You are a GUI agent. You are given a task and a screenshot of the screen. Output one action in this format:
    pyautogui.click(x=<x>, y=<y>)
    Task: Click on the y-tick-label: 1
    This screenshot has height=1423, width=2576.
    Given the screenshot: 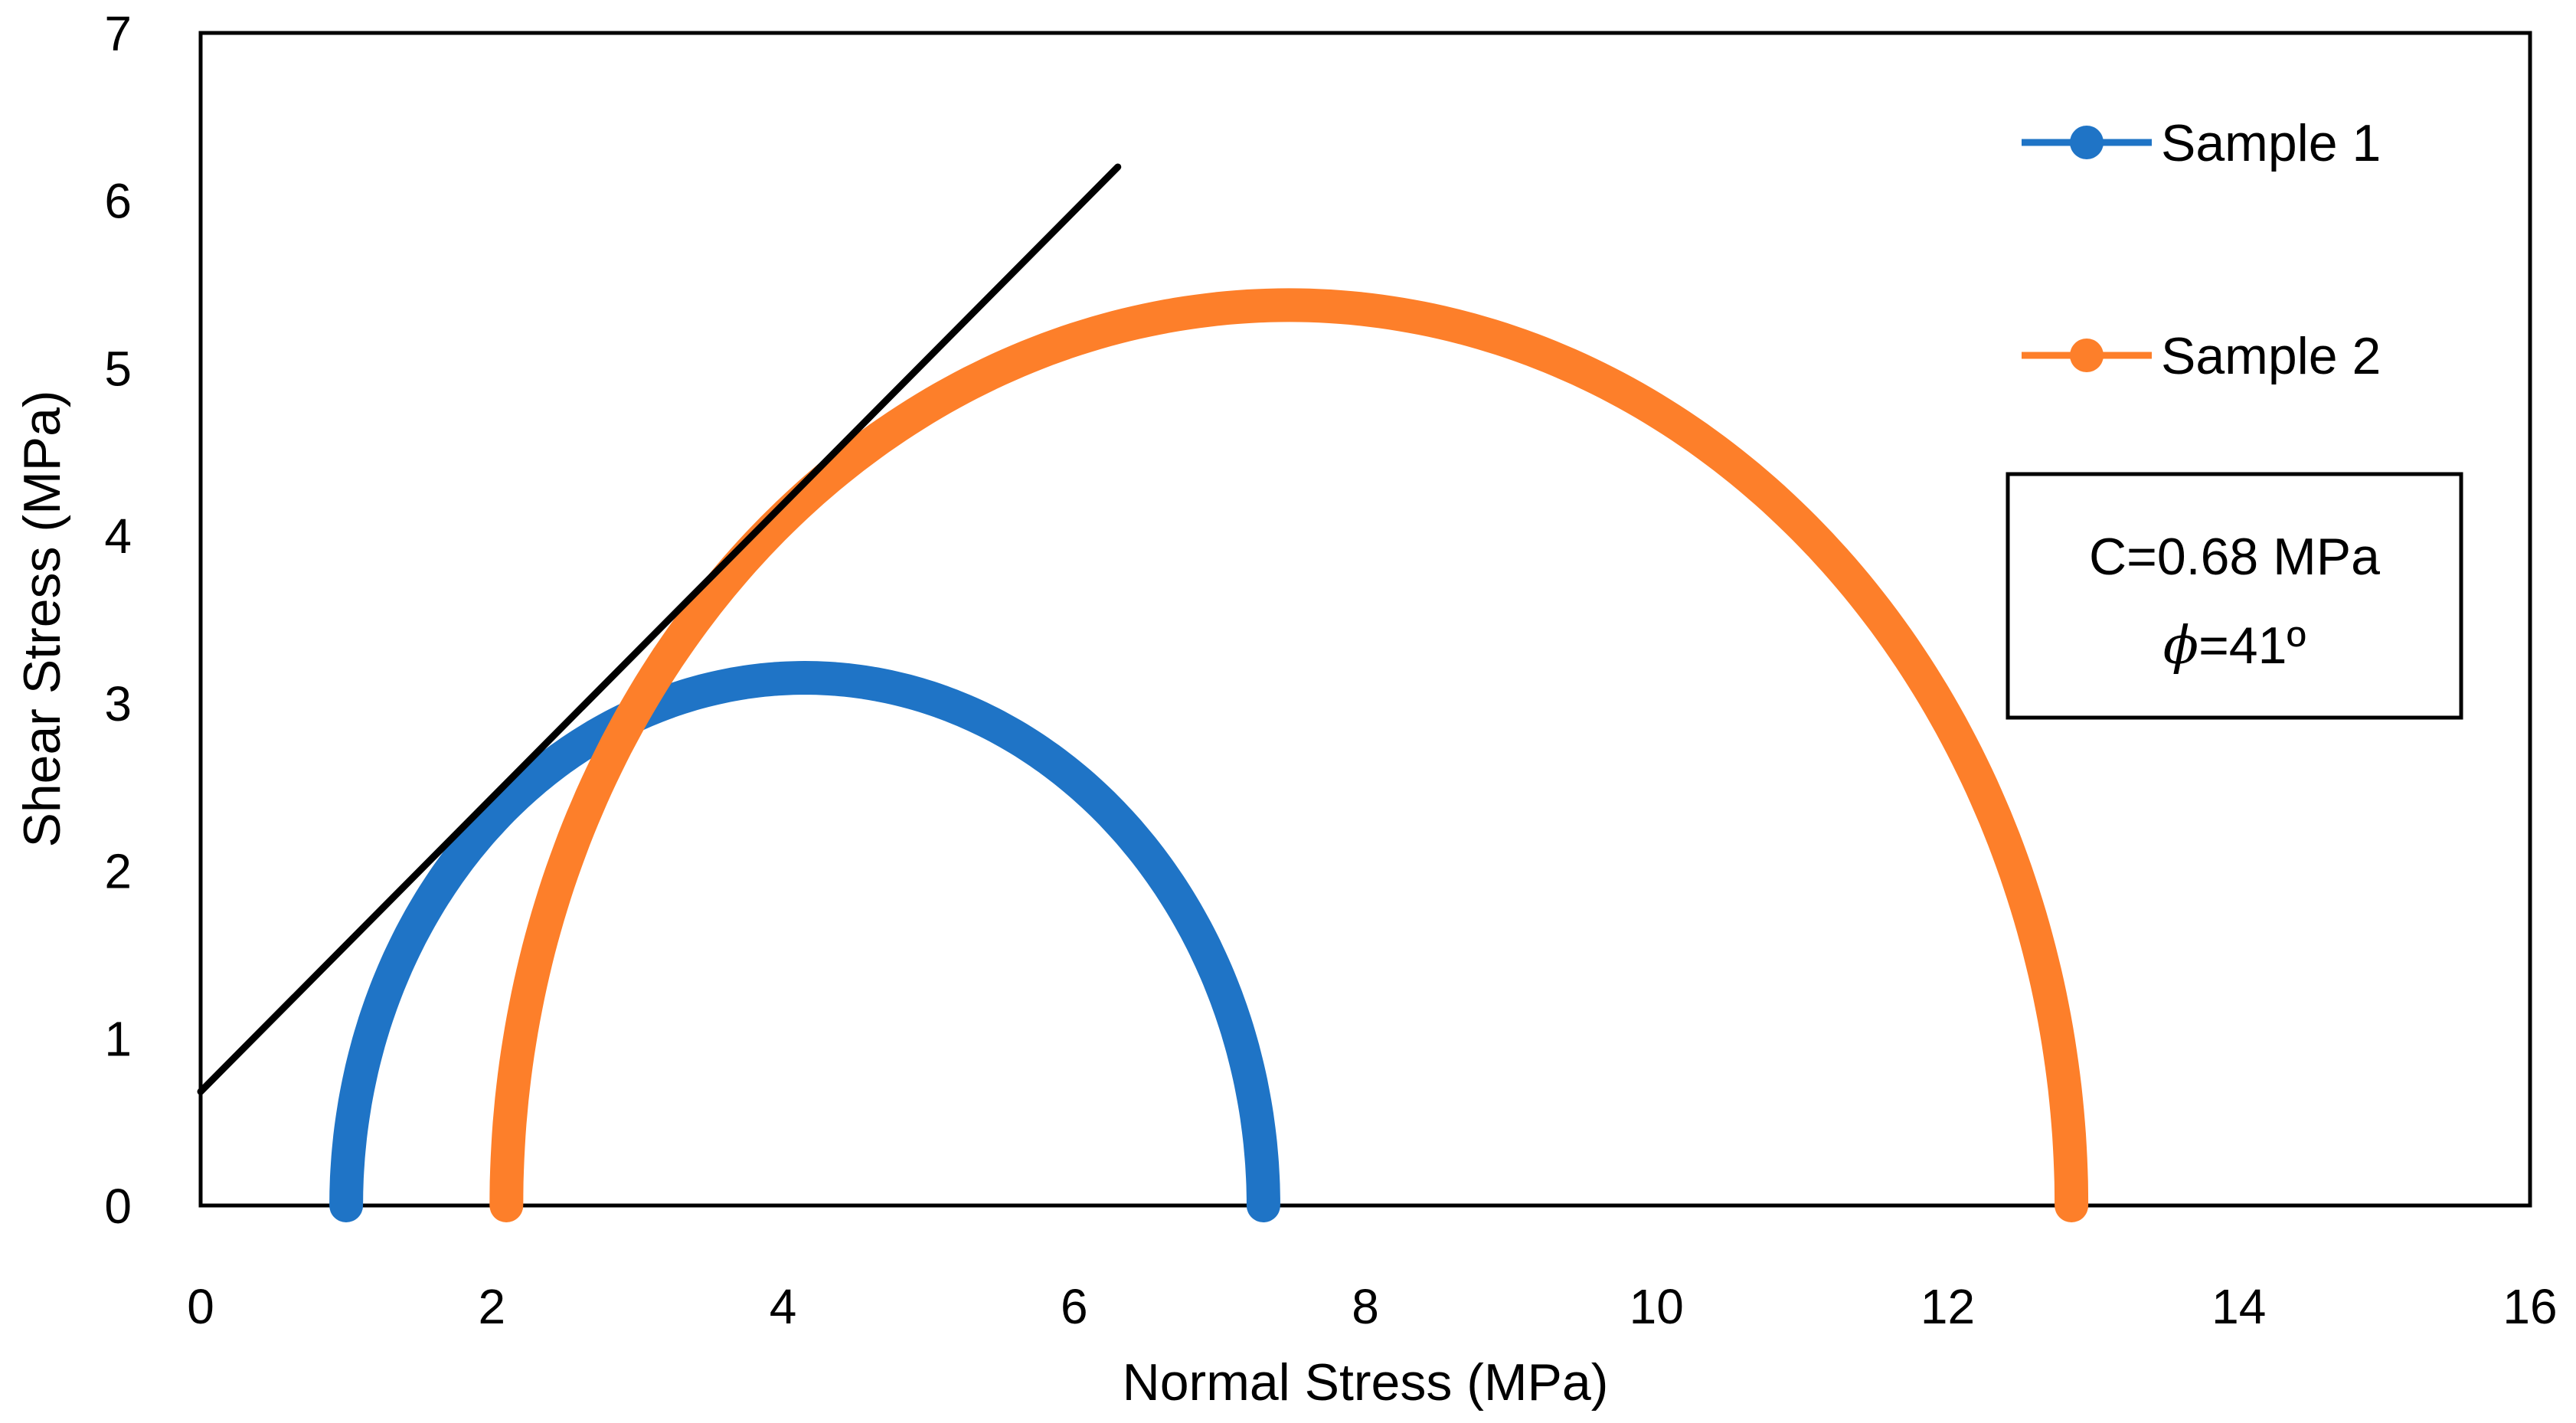 What is the action you would take?
    pyautogui.click(x=118, y=1039)
    